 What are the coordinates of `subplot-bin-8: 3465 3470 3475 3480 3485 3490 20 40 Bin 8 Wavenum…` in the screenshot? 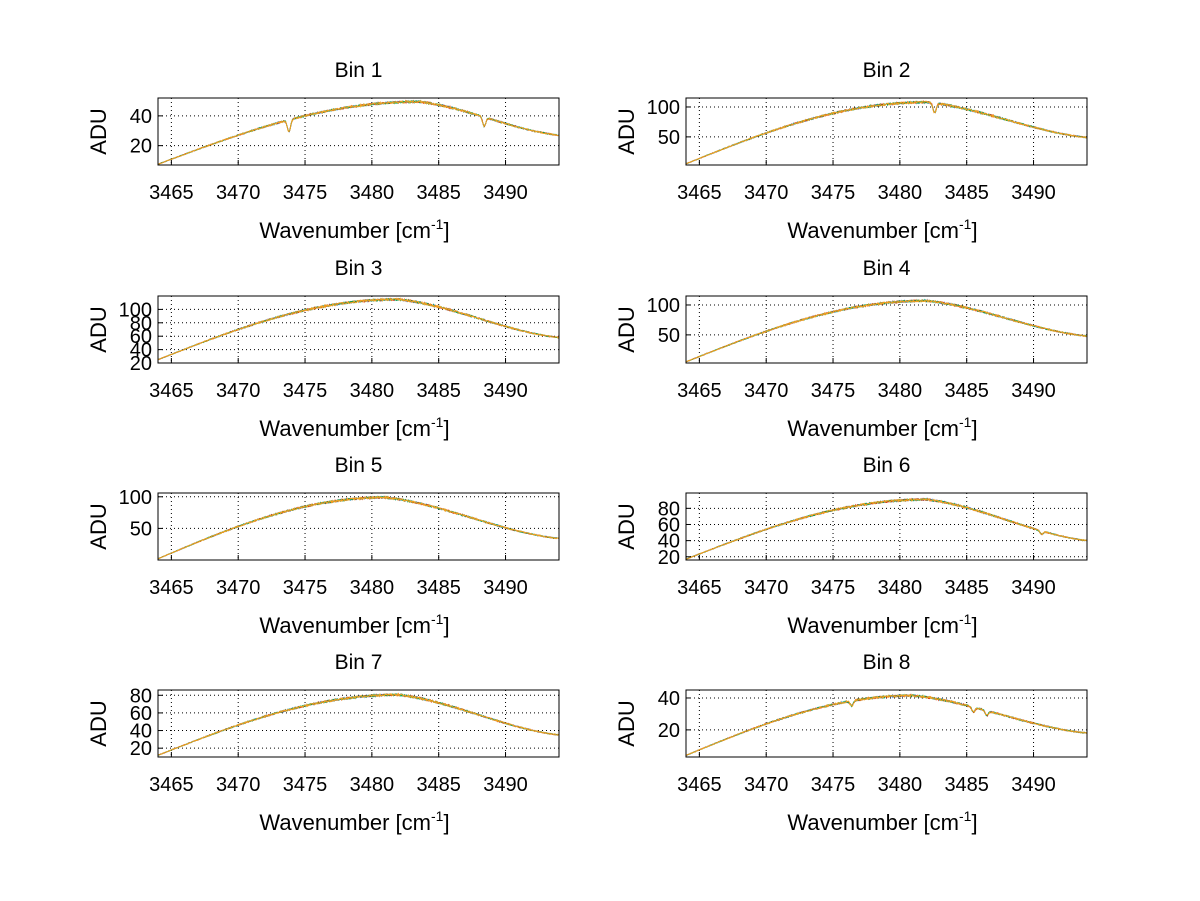 It's located at (851, 743).